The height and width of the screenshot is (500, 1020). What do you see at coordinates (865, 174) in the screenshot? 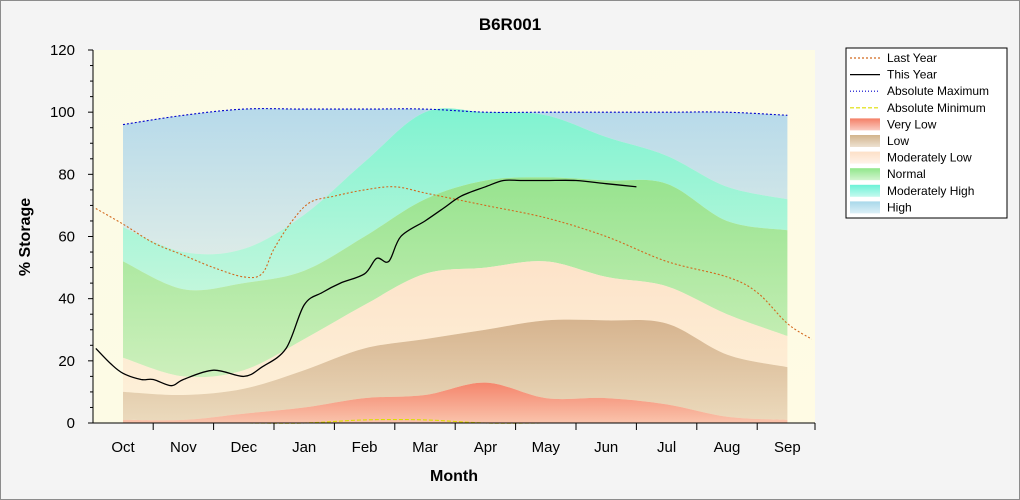
I see `legend-swatch-normal` at bounding box center [865, 174].